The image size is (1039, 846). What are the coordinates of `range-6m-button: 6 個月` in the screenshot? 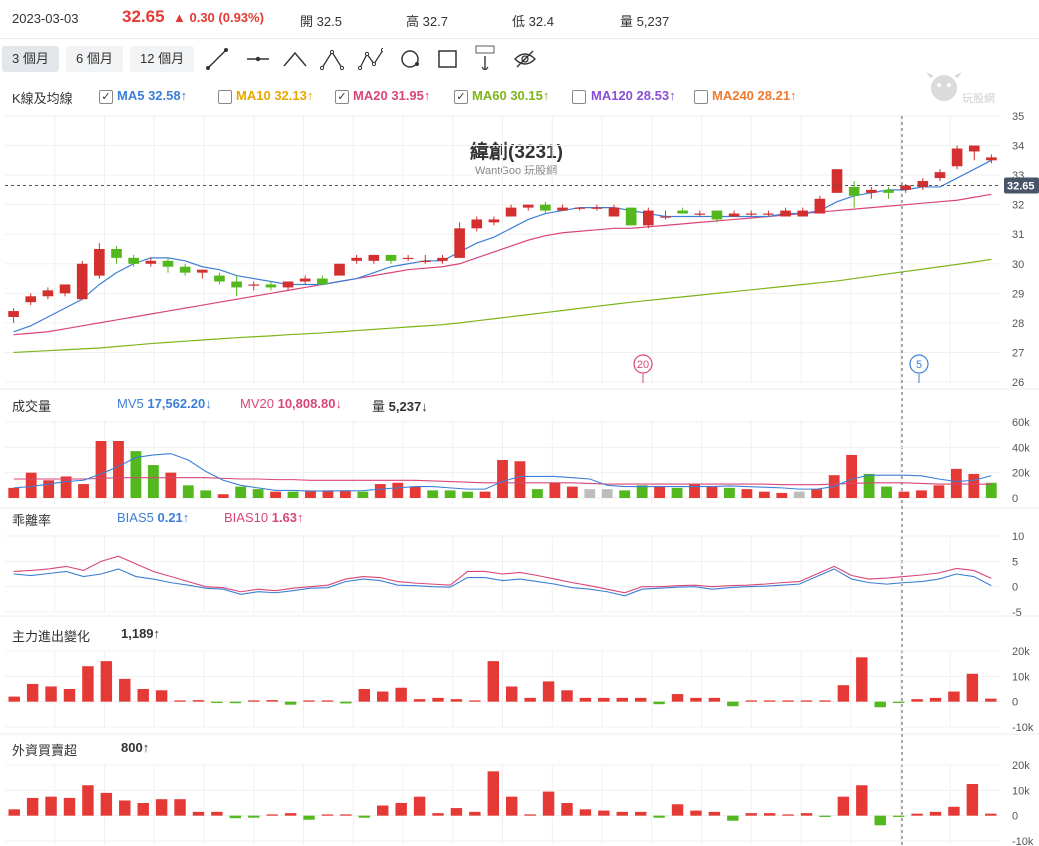 It's located at (94, 59).